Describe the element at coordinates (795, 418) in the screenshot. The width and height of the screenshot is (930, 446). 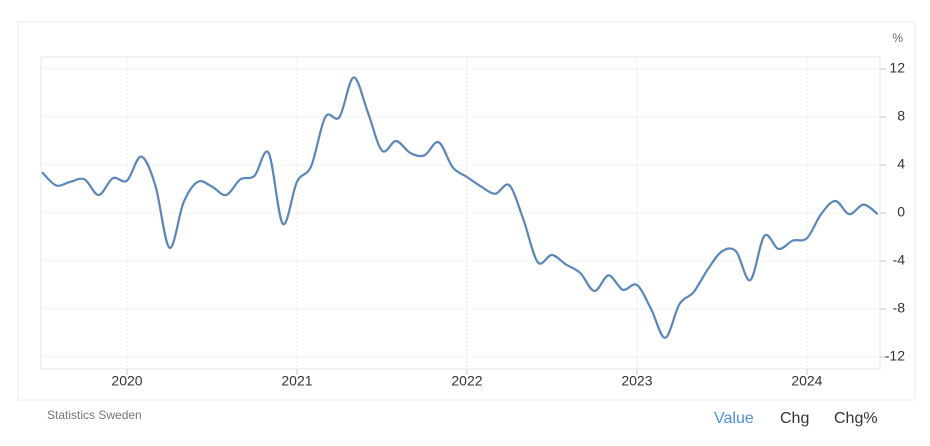
I see `tab: Chg` at that location.